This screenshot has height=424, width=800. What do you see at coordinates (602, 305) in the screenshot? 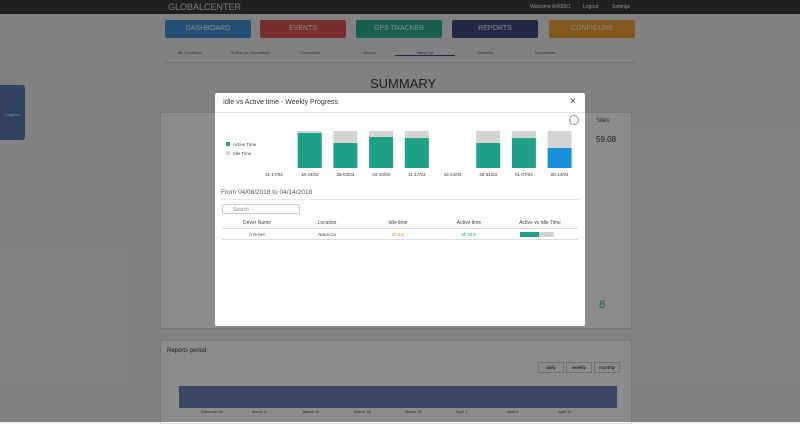
I see `count: 8` at bounding box center [602, 305].